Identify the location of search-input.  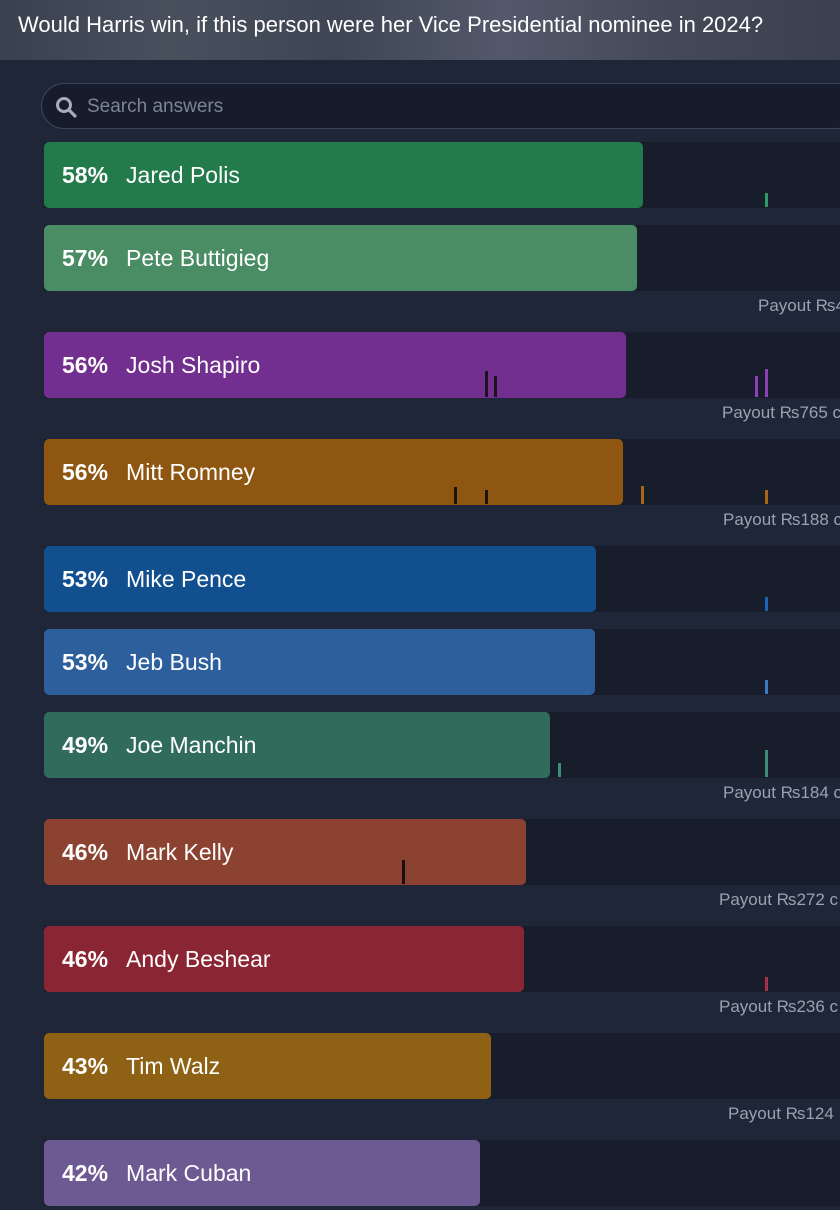
(387, 107).